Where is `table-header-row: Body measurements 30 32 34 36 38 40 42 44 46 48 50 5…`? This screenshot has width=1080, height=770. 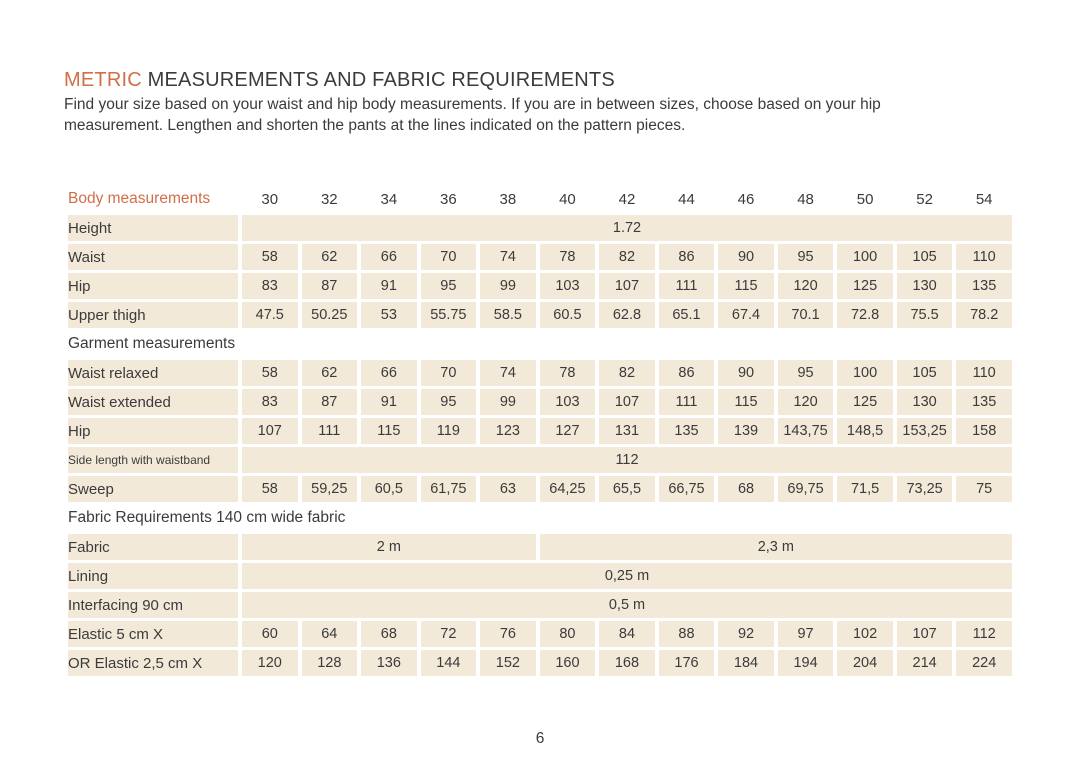
table-header-row: Body measurements 30 32 34 36 38 40 42 44 46 48 50 5… is located at coordinates (540, 199).